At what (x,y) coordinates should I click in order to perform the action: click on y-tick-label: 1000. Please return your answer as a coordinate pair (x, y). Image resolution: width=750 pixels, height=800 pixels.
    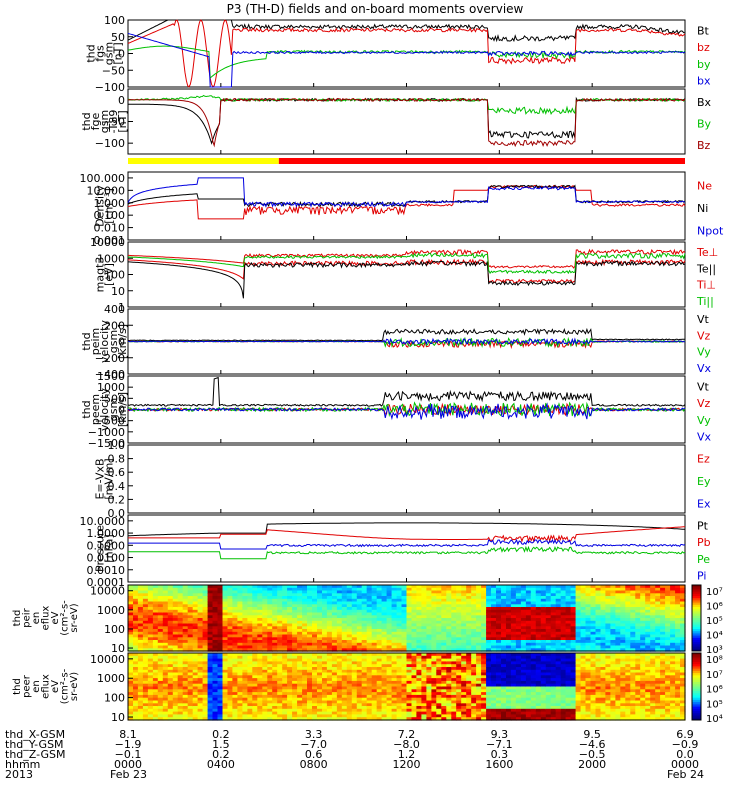
    Looking at the image, I should click on (111, 258).